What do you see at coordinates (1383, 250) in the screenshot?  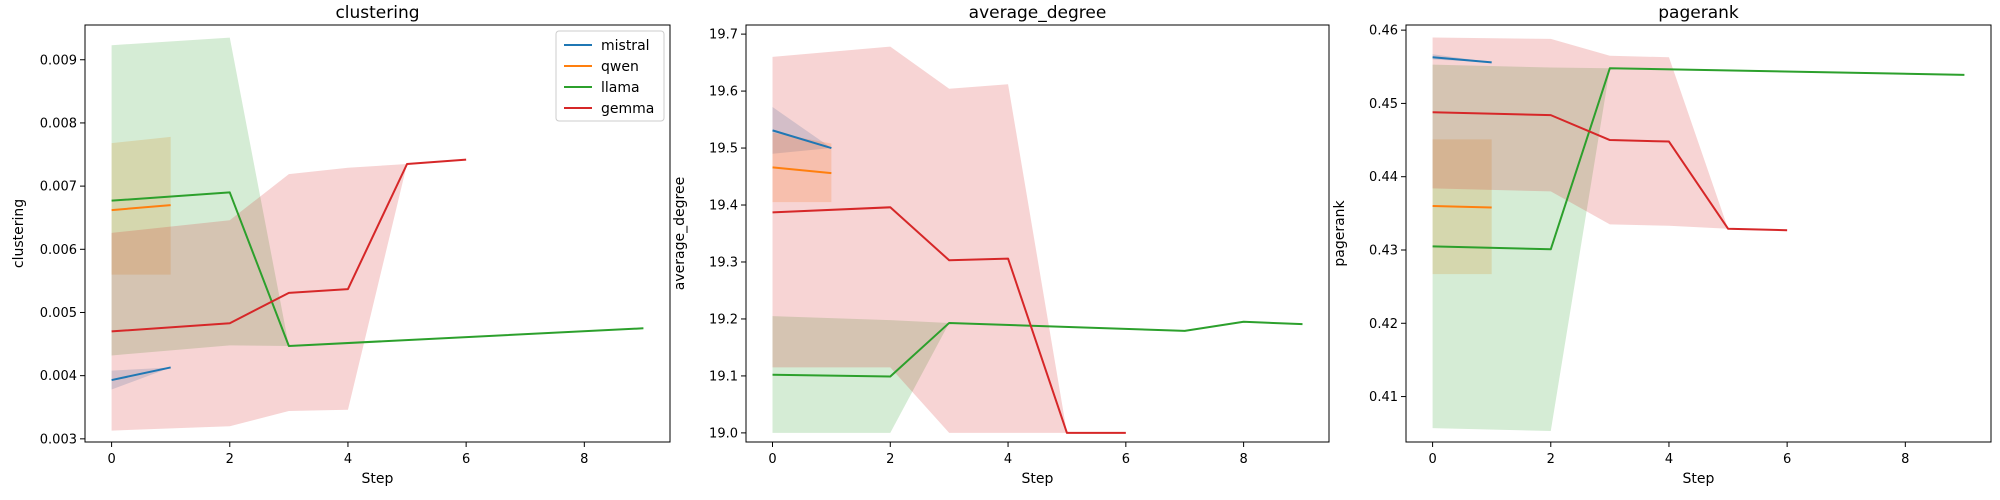 I see `y-tick-label: 0.43` at bounding box center [1383, 250].